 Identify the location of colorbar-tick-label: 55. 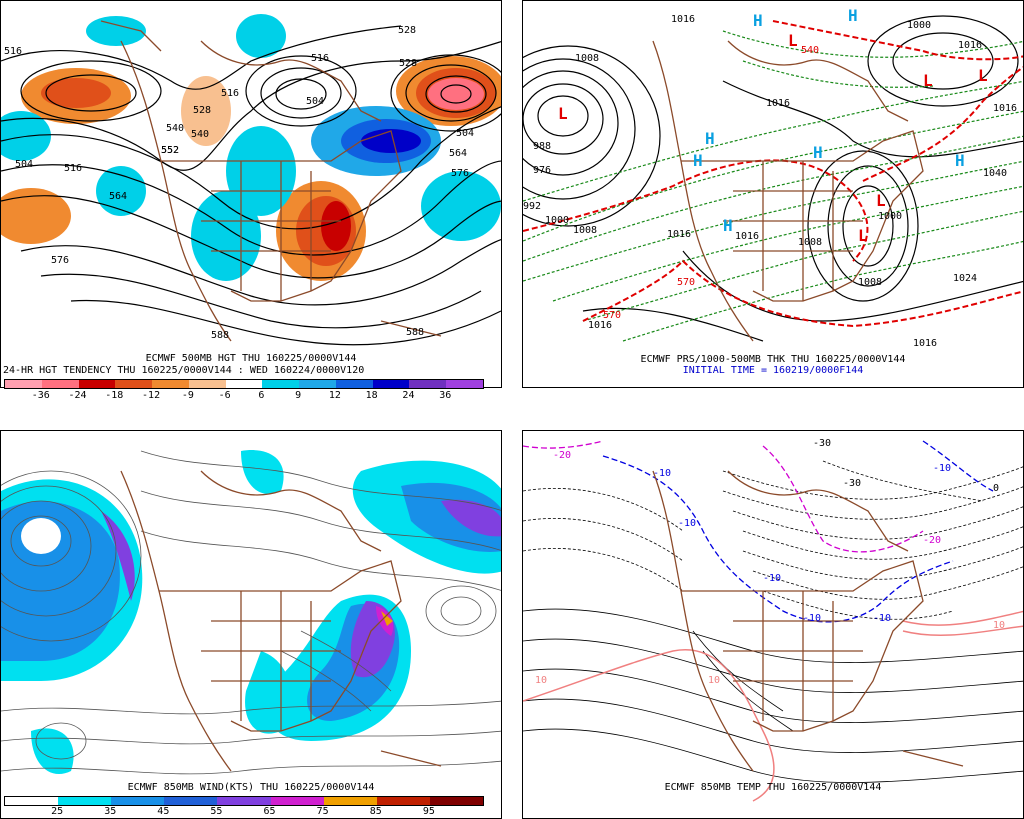
(216, 811).